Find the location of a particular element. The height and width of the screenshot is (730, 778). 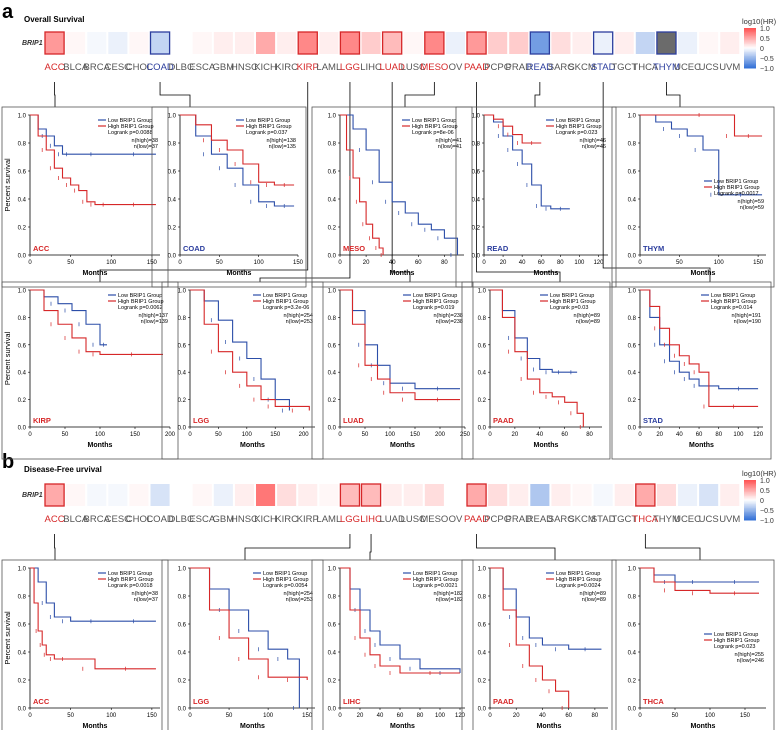

cancer-name-label: PAAD is located at coordinates (503, 701).